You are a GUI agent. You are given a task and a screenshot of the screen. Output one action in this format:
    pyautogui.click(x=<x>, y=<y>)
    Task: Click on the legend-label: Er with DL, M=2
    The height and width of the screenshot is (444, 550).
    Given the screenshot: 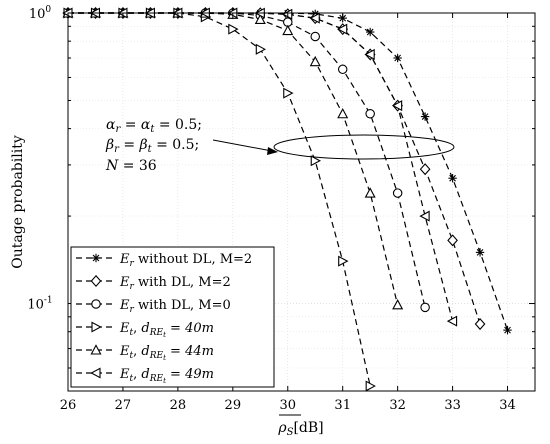 What is the action you would take?
    pyautogui.click(x=175, y=283)
    